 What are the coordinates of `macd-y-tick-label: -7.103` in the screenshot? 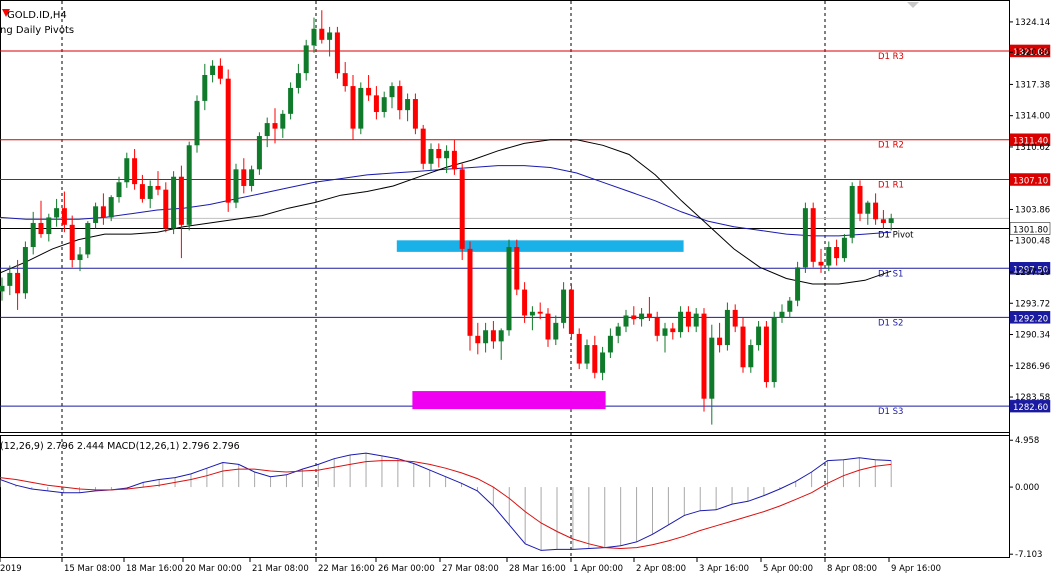 It's located at (1028, 555).